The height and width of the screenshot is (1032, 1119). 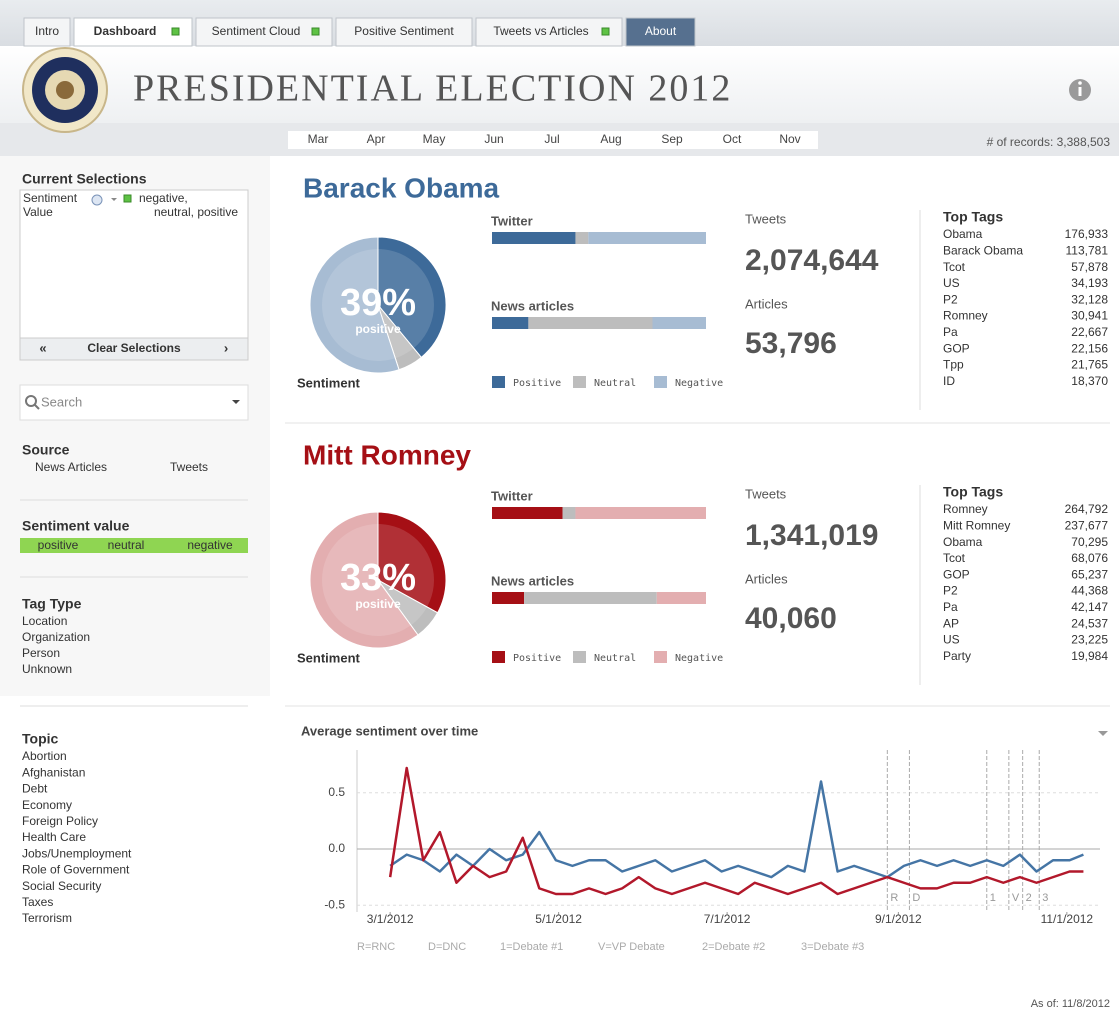 I want to click on sentiment-item: neutral, so click(x=126, y=545).